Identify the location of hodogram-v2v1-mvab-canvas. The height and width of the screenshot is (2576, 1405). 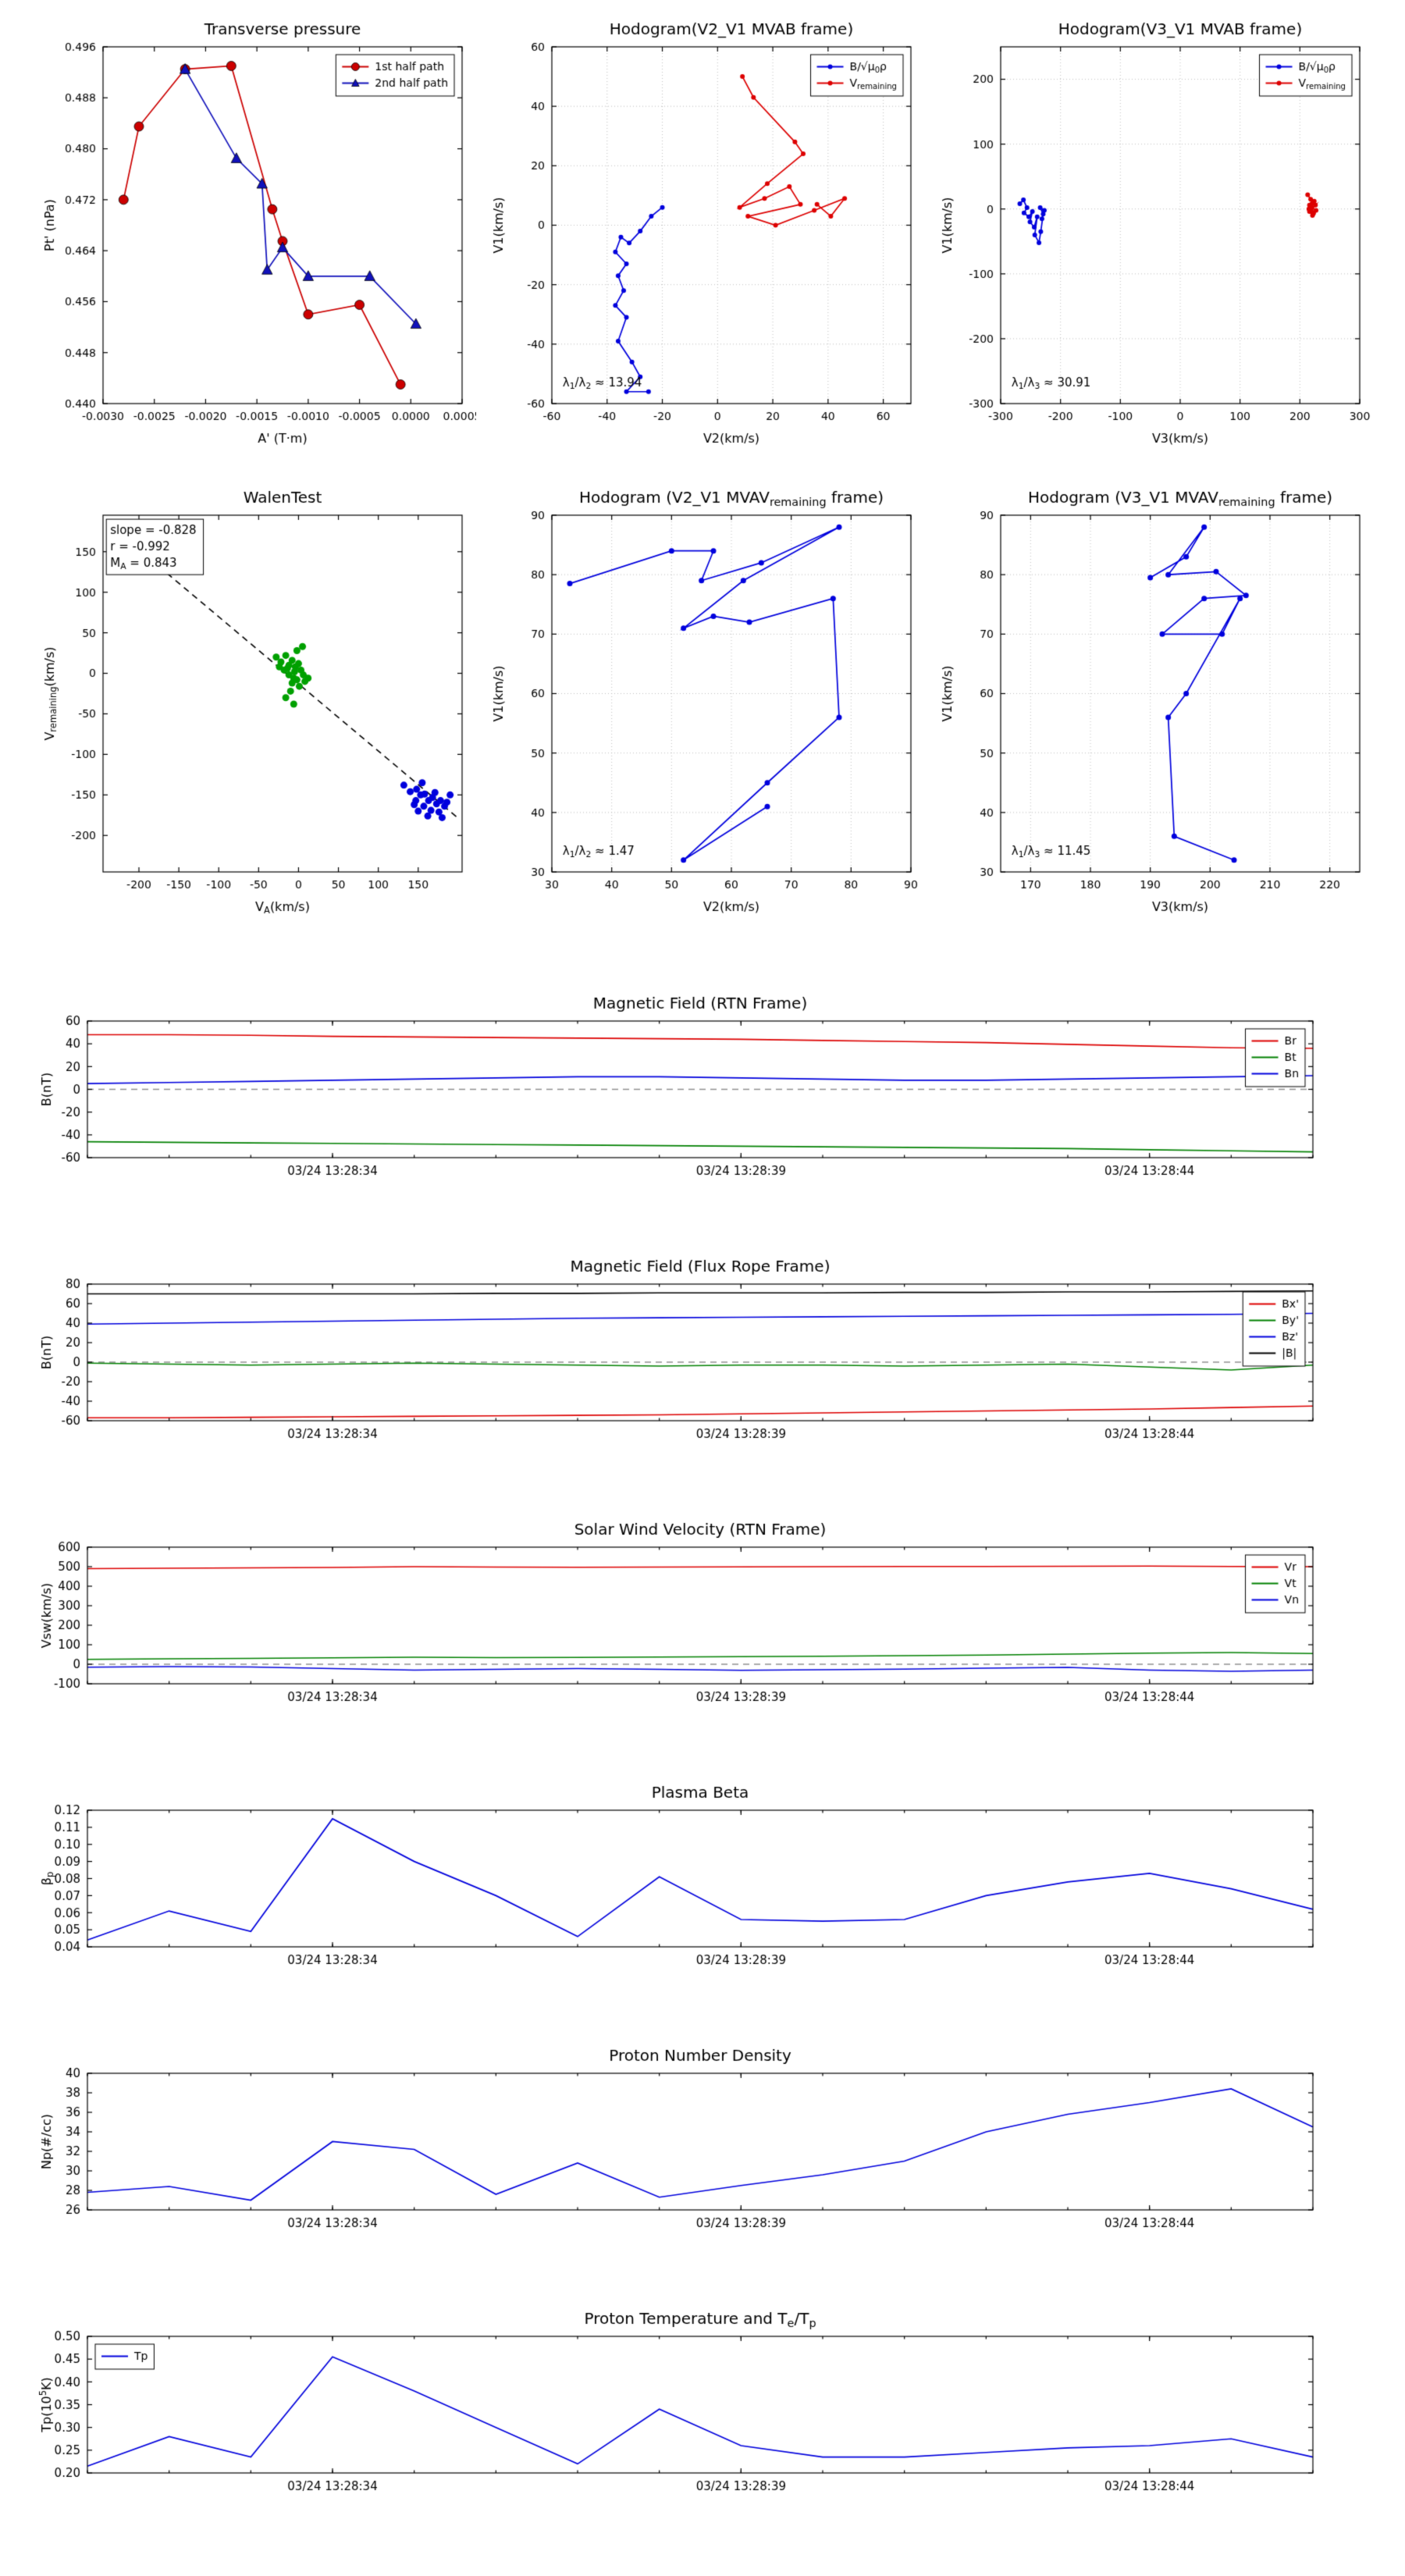
(703, 236).